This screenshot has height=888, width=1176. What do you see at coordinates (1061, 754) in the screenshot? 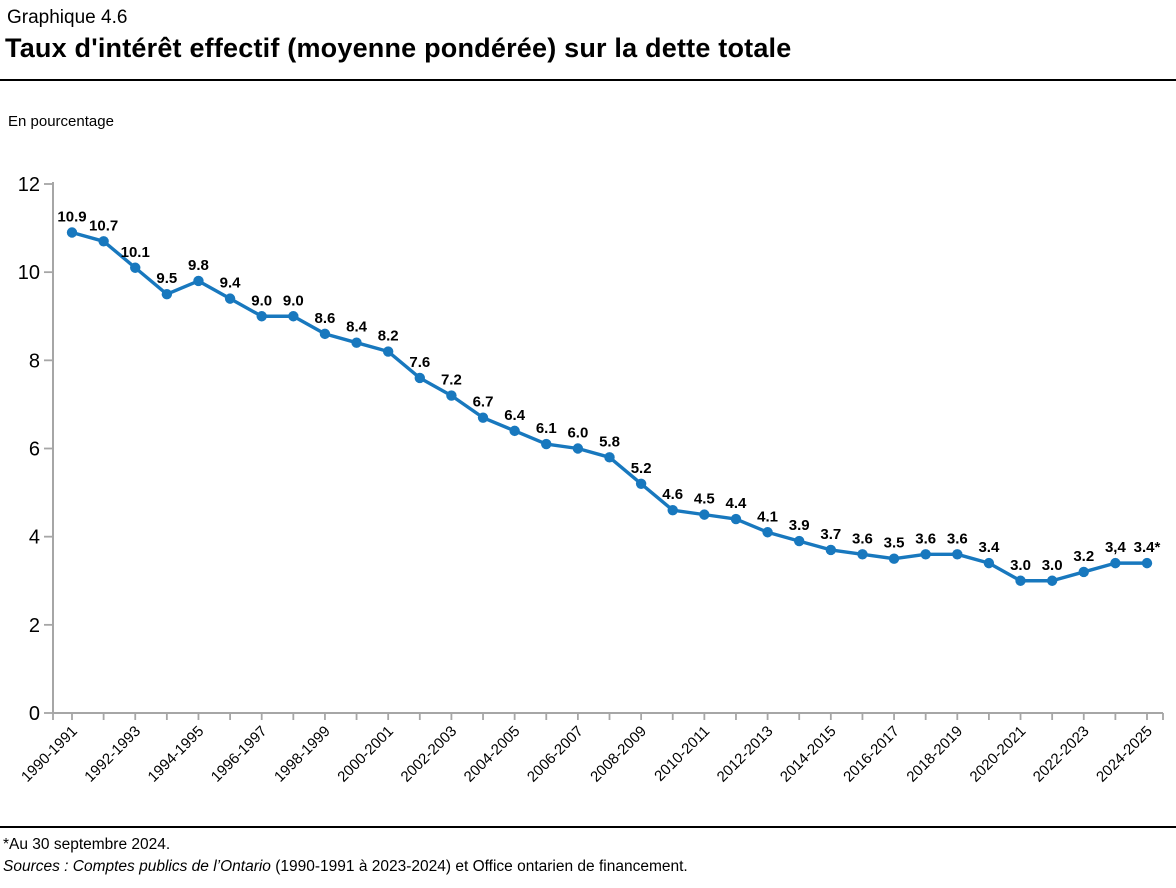
I see `x-tick-label: 2022-2023` at bounding box center [1061, 754].